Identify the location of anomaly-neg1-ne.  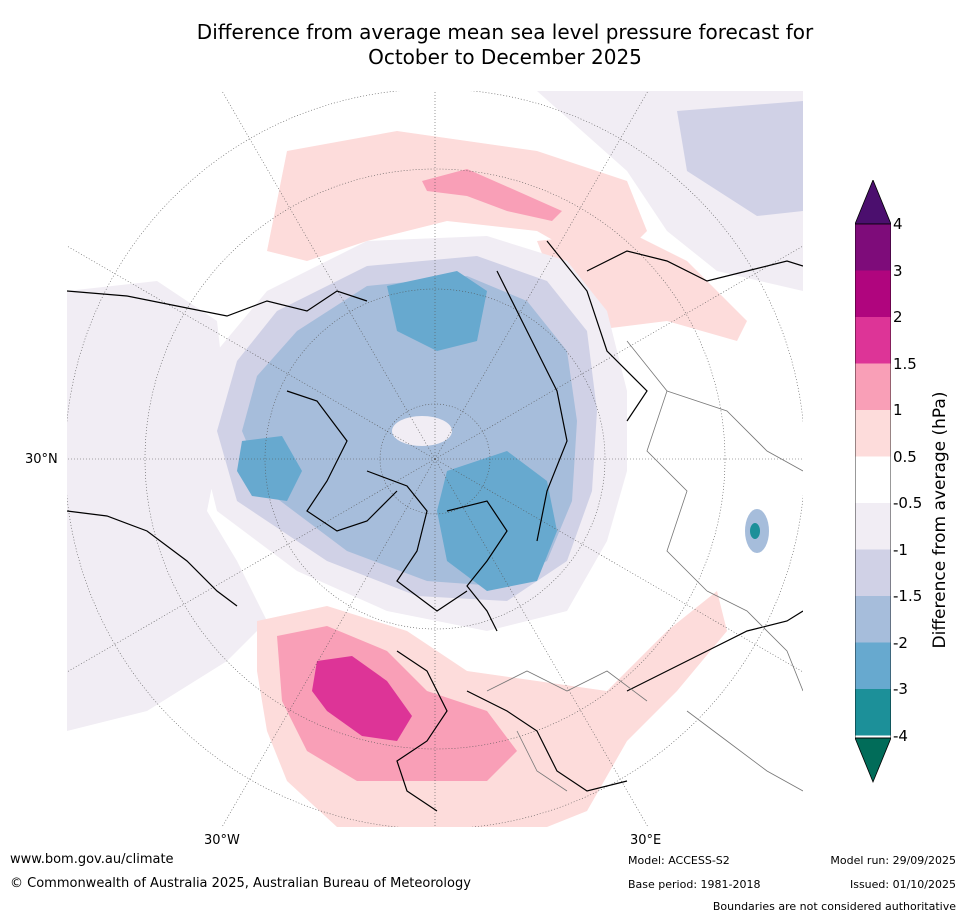
(740, 158).